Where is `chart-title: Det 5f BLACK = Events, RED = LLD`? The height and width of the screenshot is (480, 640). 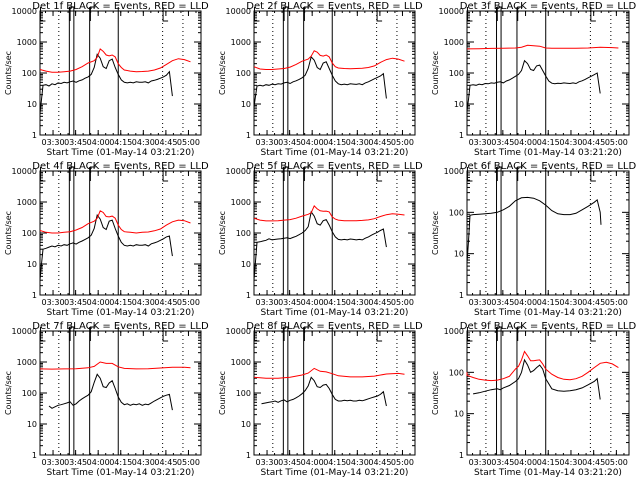
chart-title: Det 5f BLACK = Events, RED = LLD is located at coordinates (334, 166).